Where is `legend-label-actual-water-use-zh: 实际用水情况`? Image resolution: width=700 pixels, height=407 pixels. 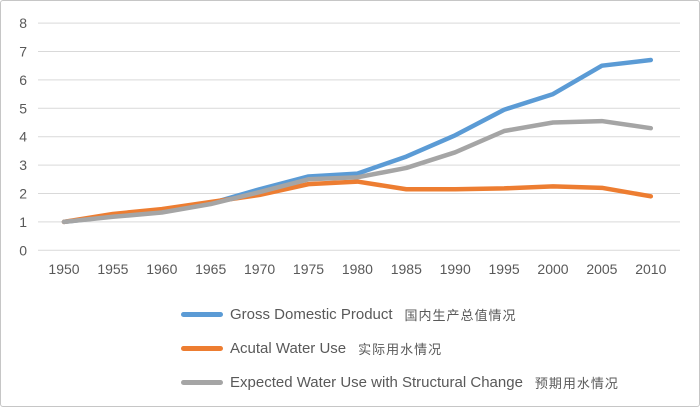 legend-label-actual-water-use-zh: 实际用水情况 is located at coordinates (400, 349).